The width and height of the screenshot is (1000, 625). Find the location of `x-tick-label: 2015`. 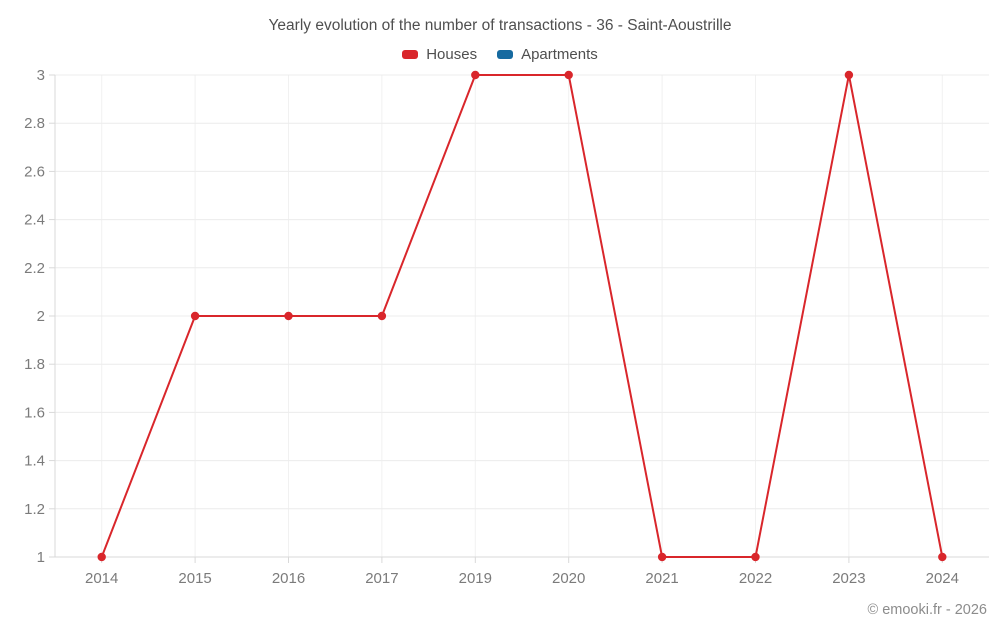

x-tick-label: 2015 is located at coordinates (194, 578).